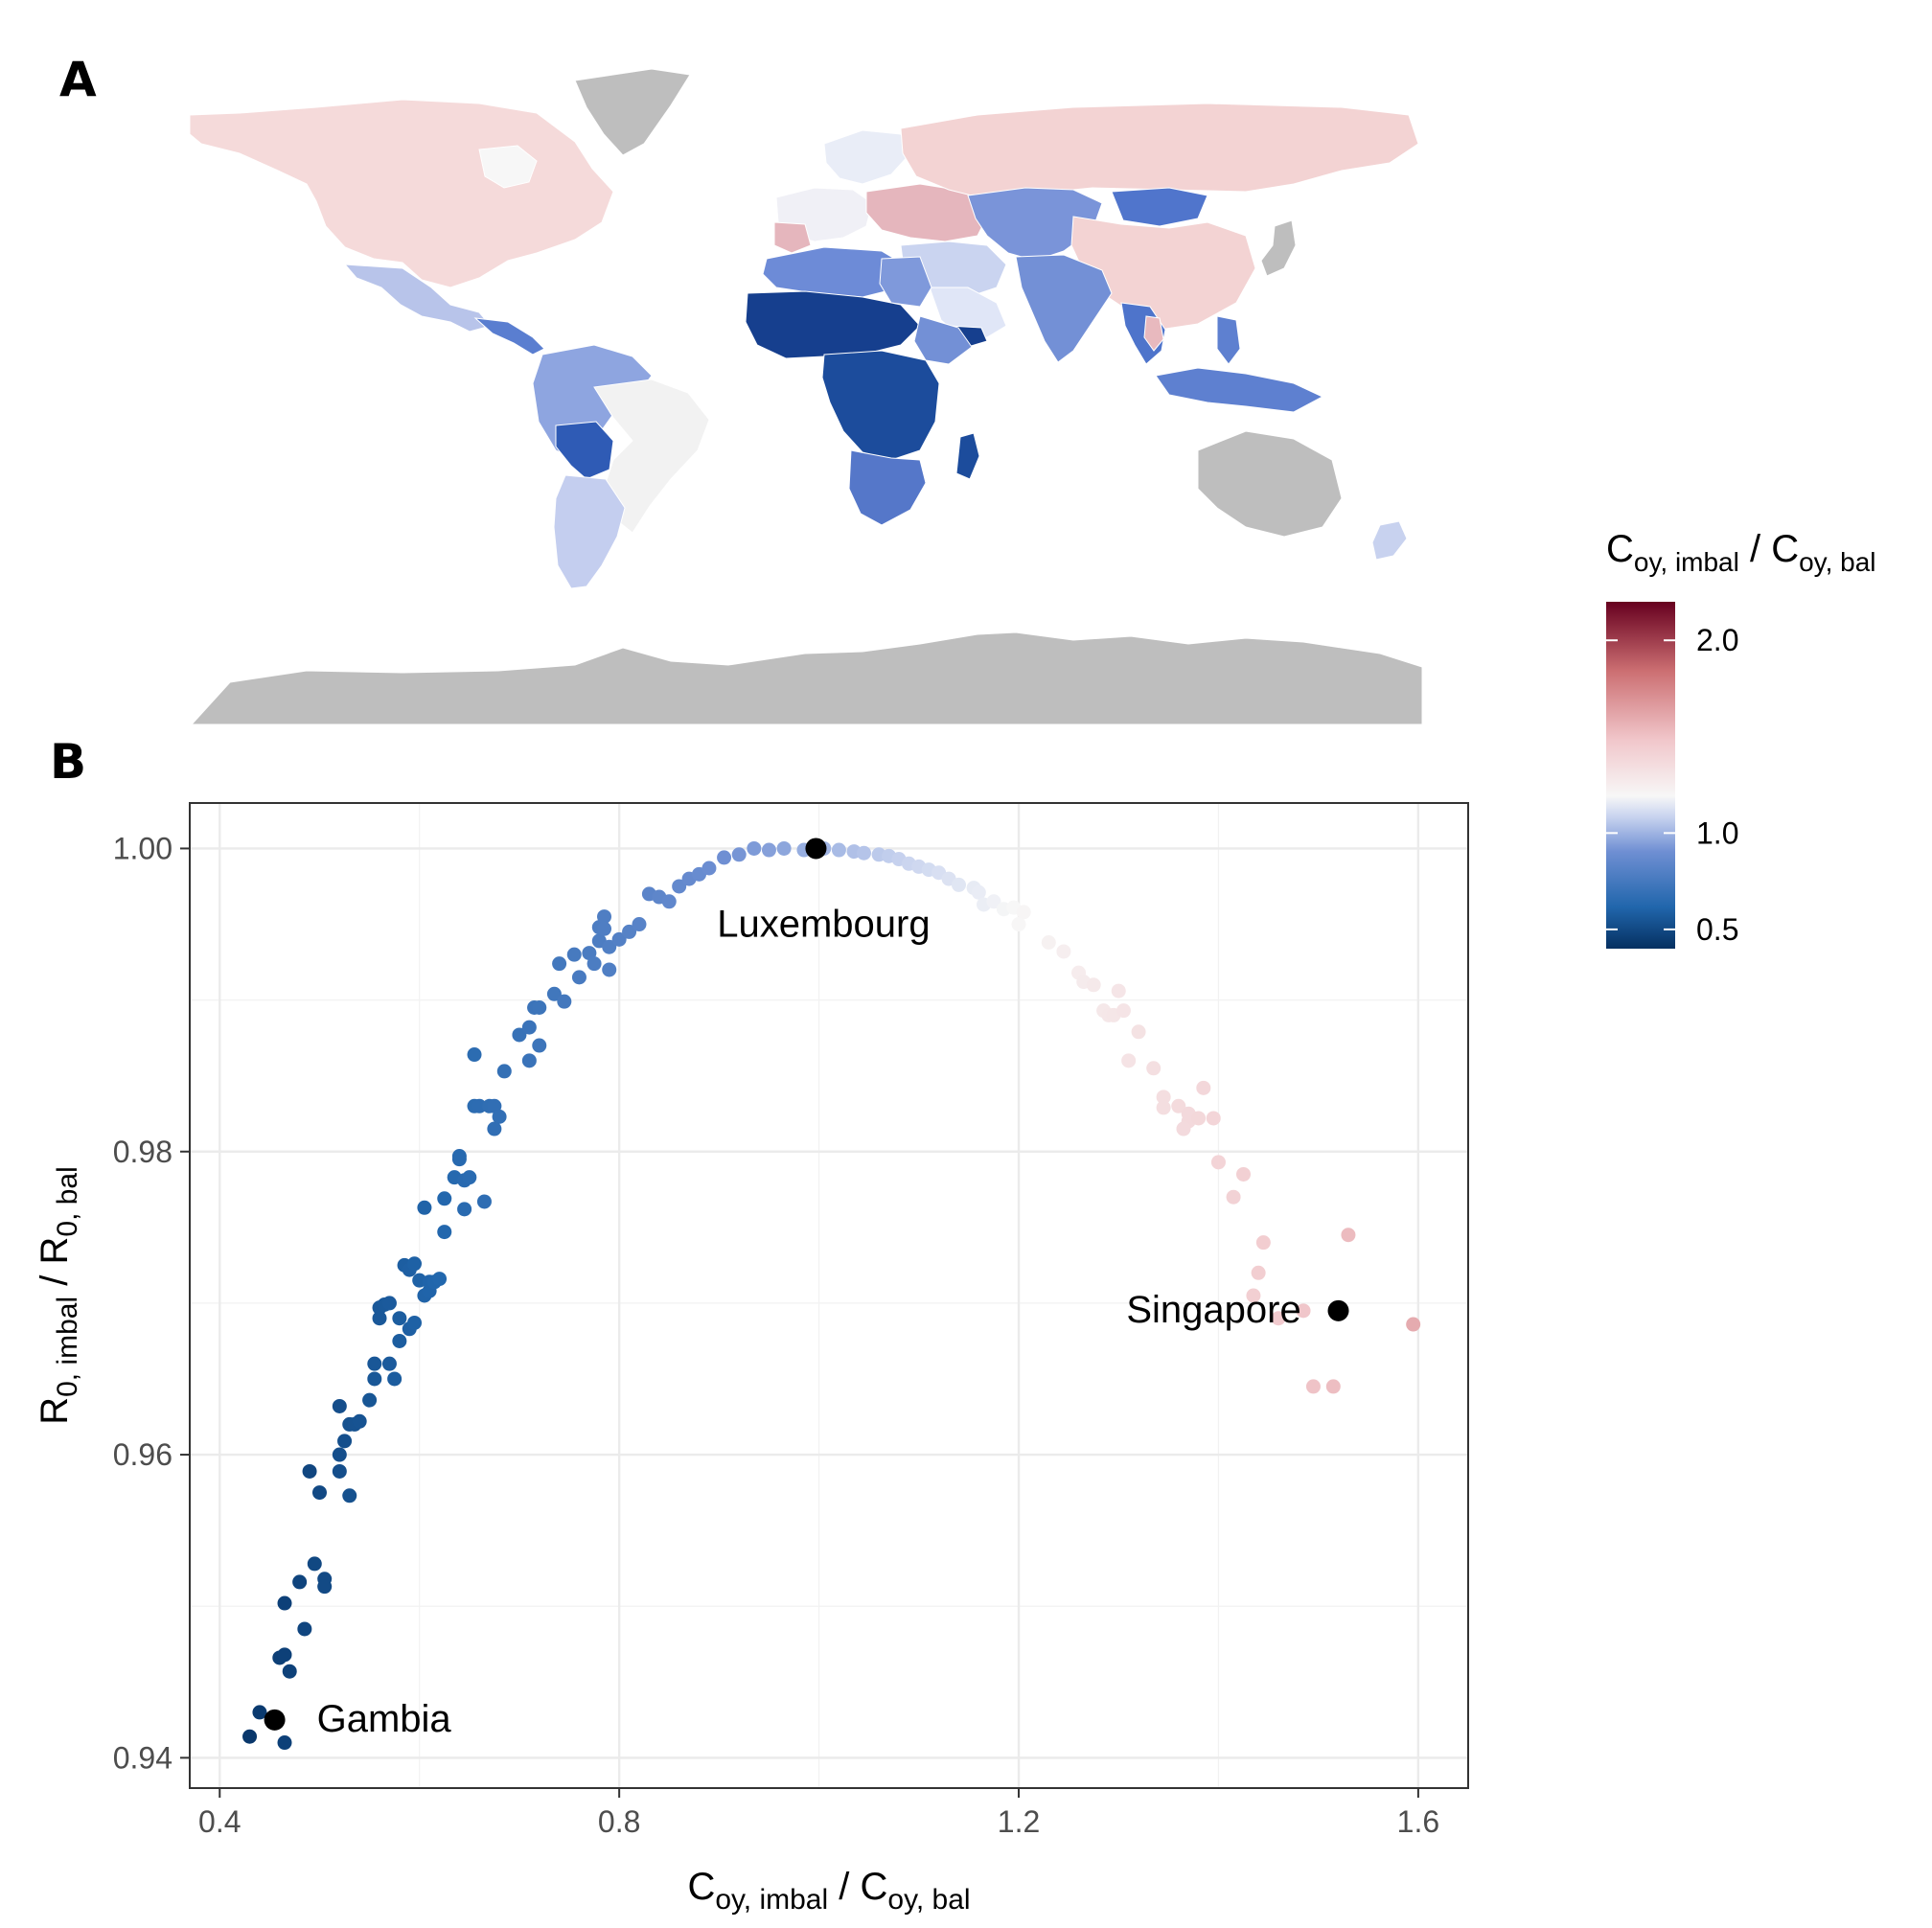  What do you see at coordinates (651, 457) in the screenshot?
I see `map-region-brazil` at bounding box center [651, 457].